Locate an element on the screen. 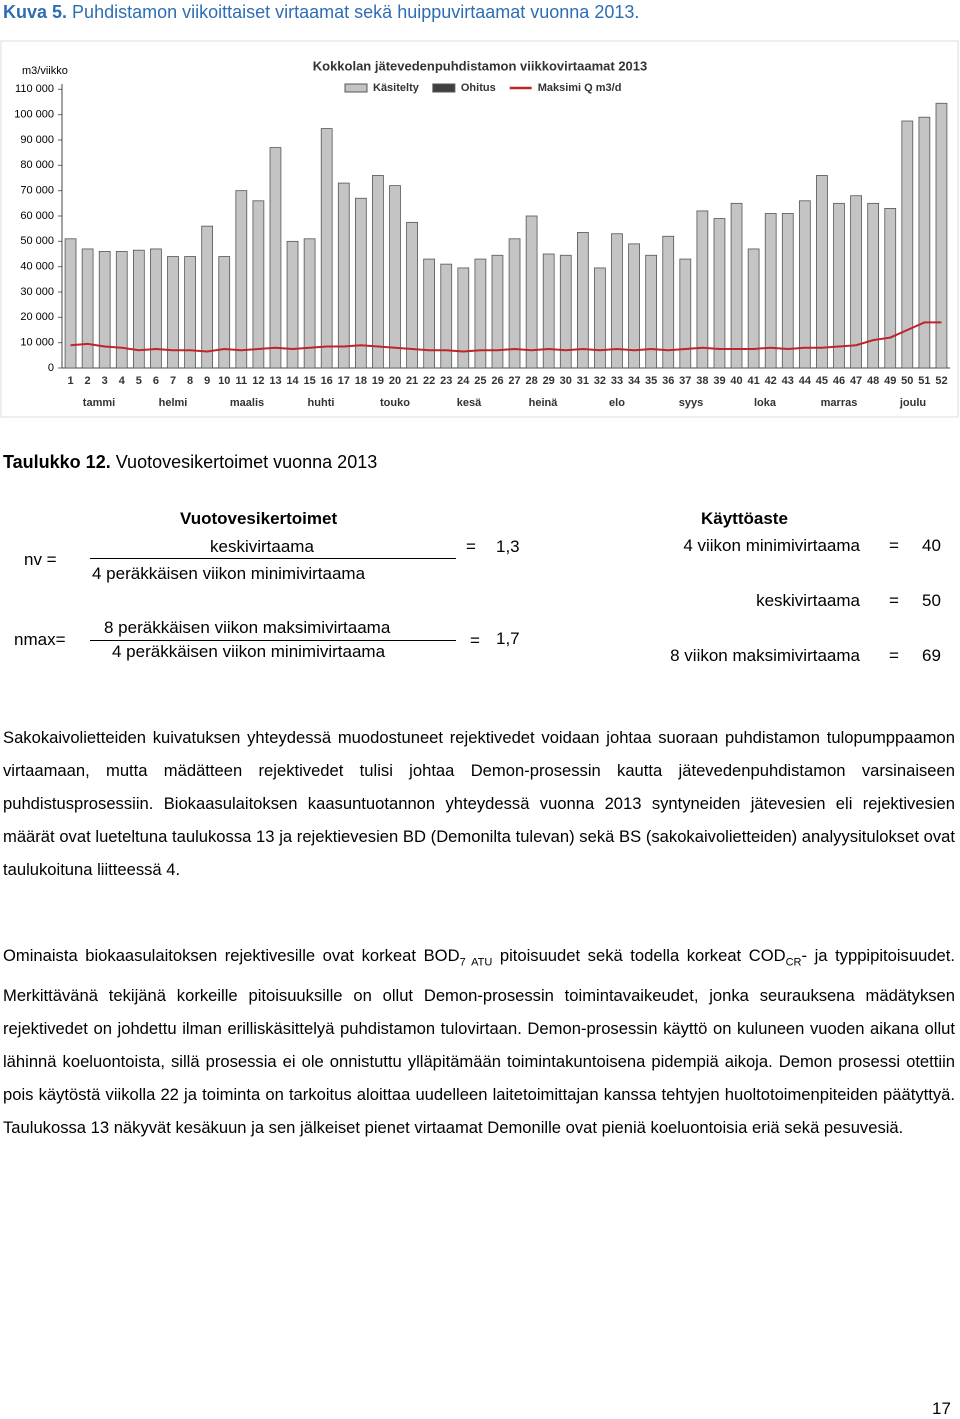  month-label: kesä is located at coordinates (469, 403).